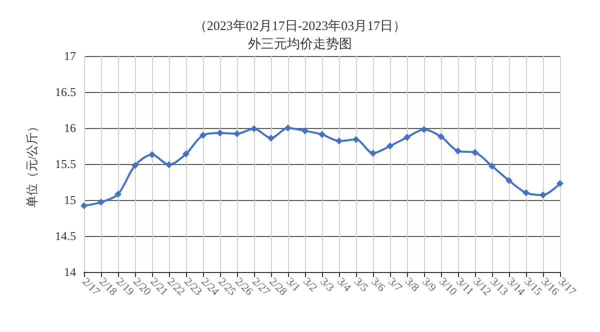 This screenshot has height=332, width=600. What do you see at coordinates (310, 285) in the screenshot?
I see `x-tick-label: 3/2` at bounding box center [310, 285].